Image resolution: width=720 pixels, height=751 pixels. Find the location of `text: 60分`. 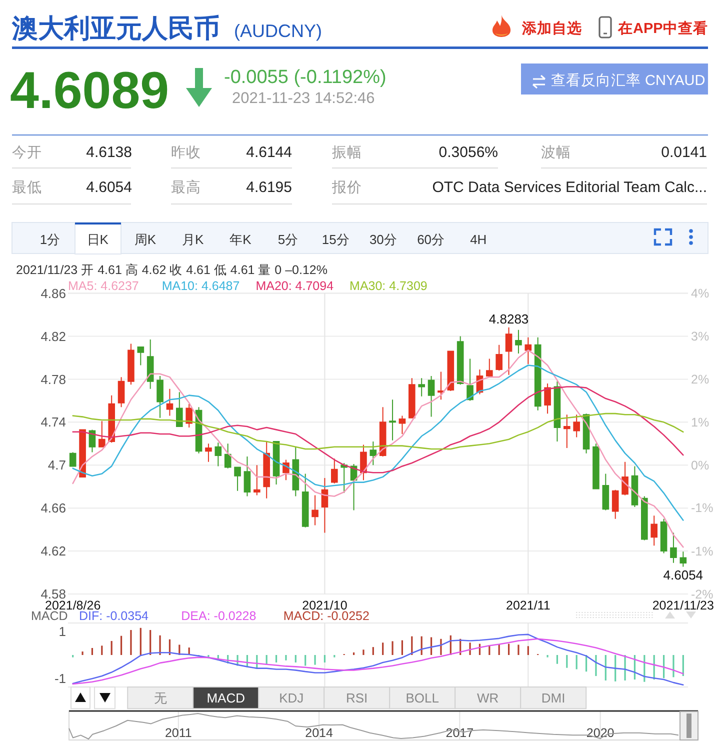

text: 60分 is located at coordinates (431, 239).